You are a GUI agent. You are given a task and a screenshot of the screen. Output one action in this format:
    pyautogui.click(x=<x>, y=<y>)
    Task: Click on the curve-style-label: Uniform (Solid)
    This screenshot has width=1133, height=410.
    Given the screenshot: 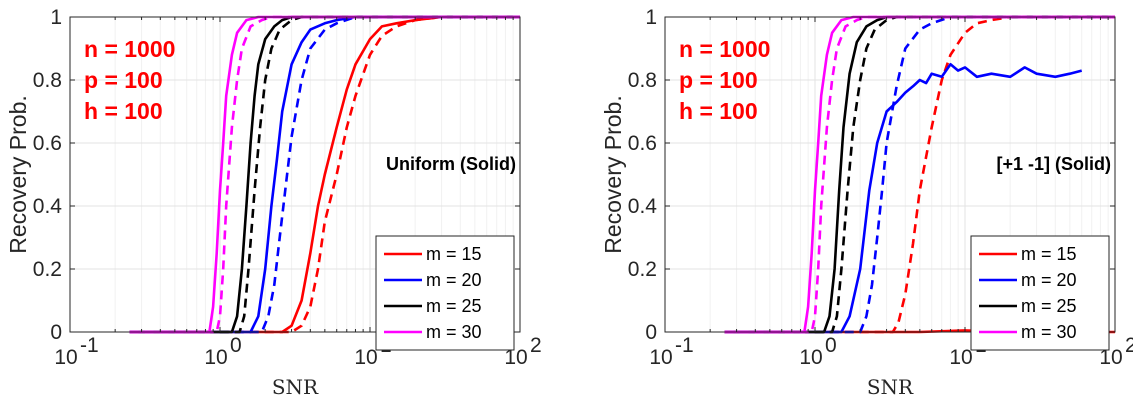 What is the action you would take?
    pyautogui.click(x=451, y=164)
    